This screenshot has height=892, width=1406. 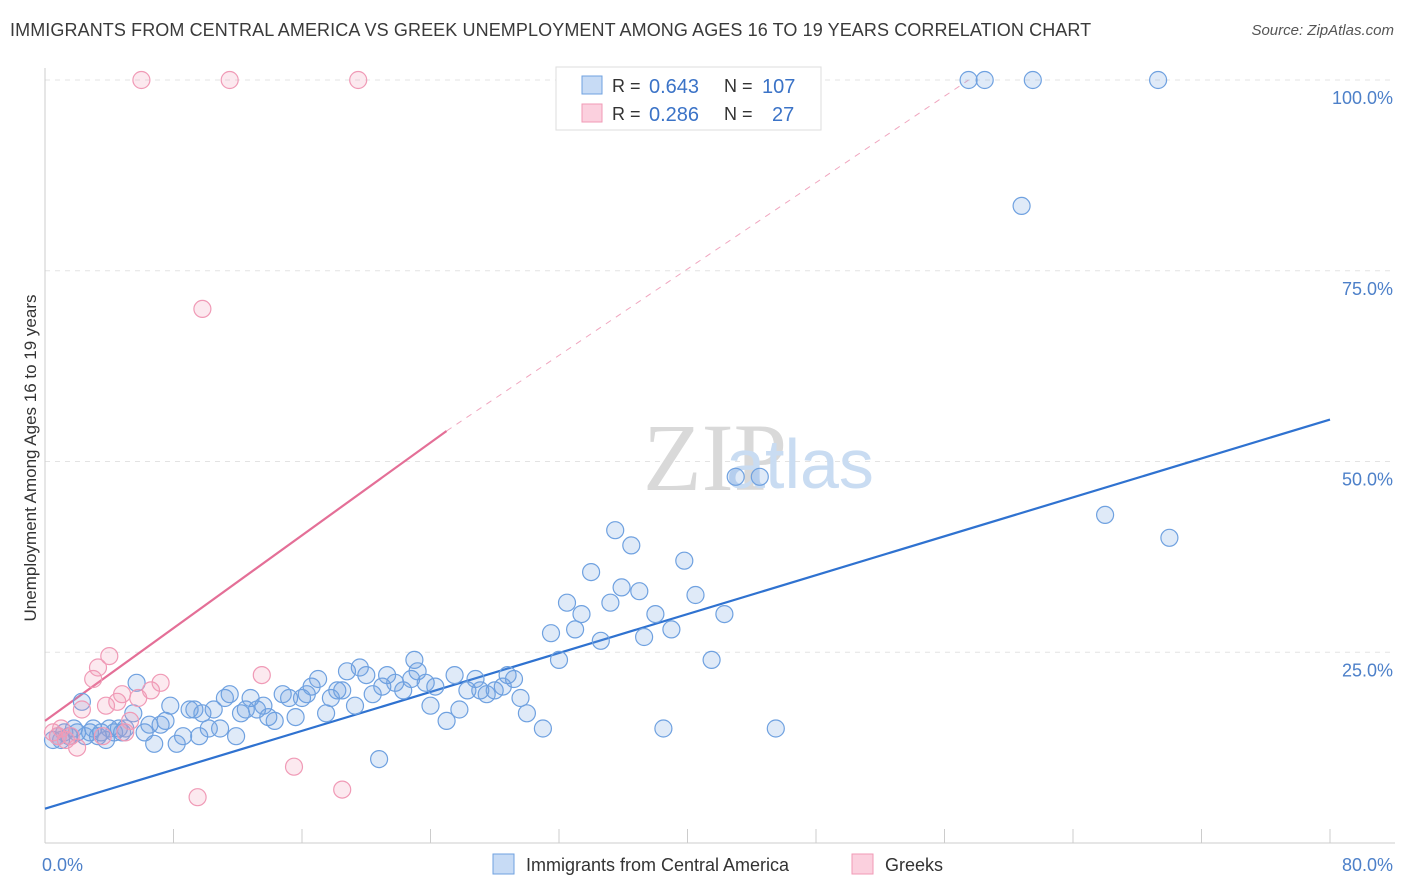 I want to click on legend-swatch-blue, so click(x=592, y=85).